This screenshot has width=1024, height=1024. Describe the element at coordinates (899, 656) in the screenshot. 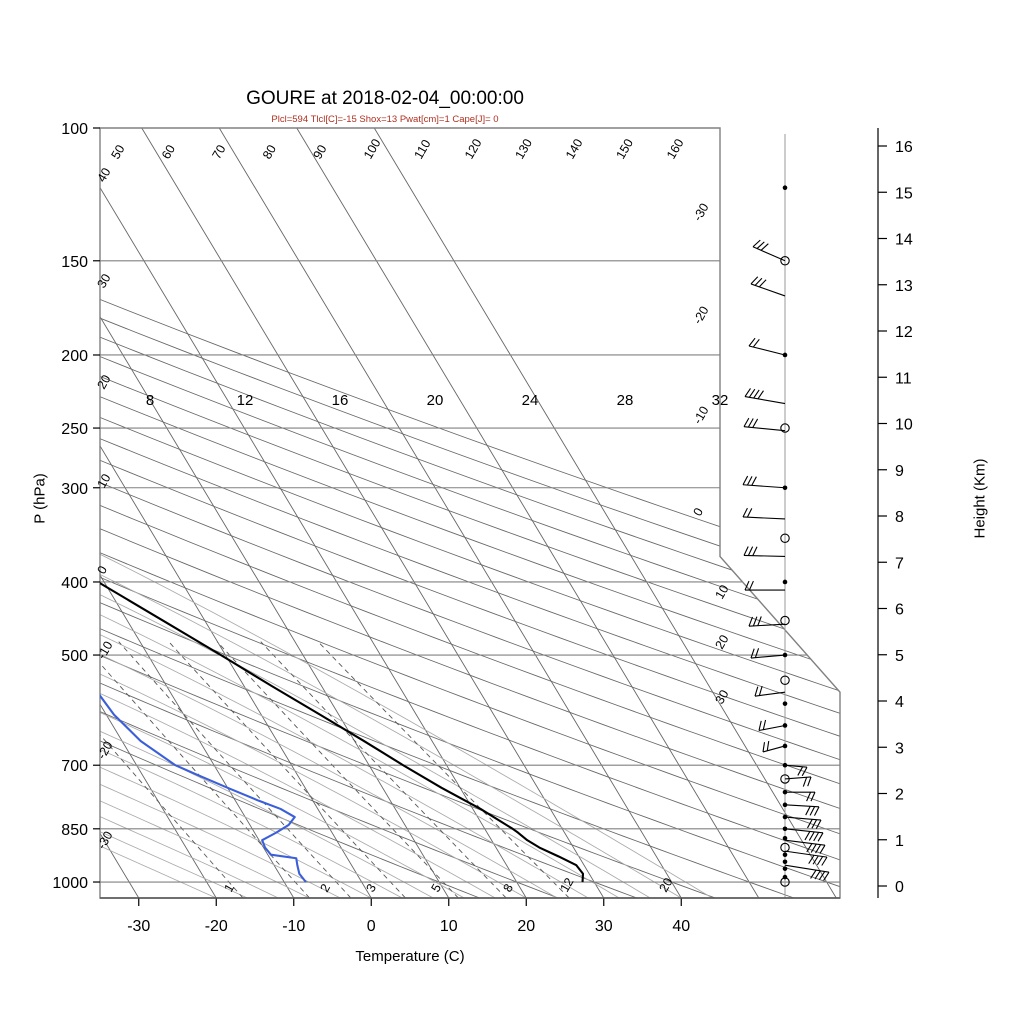

I see `height-tick-label: 5` at that location.